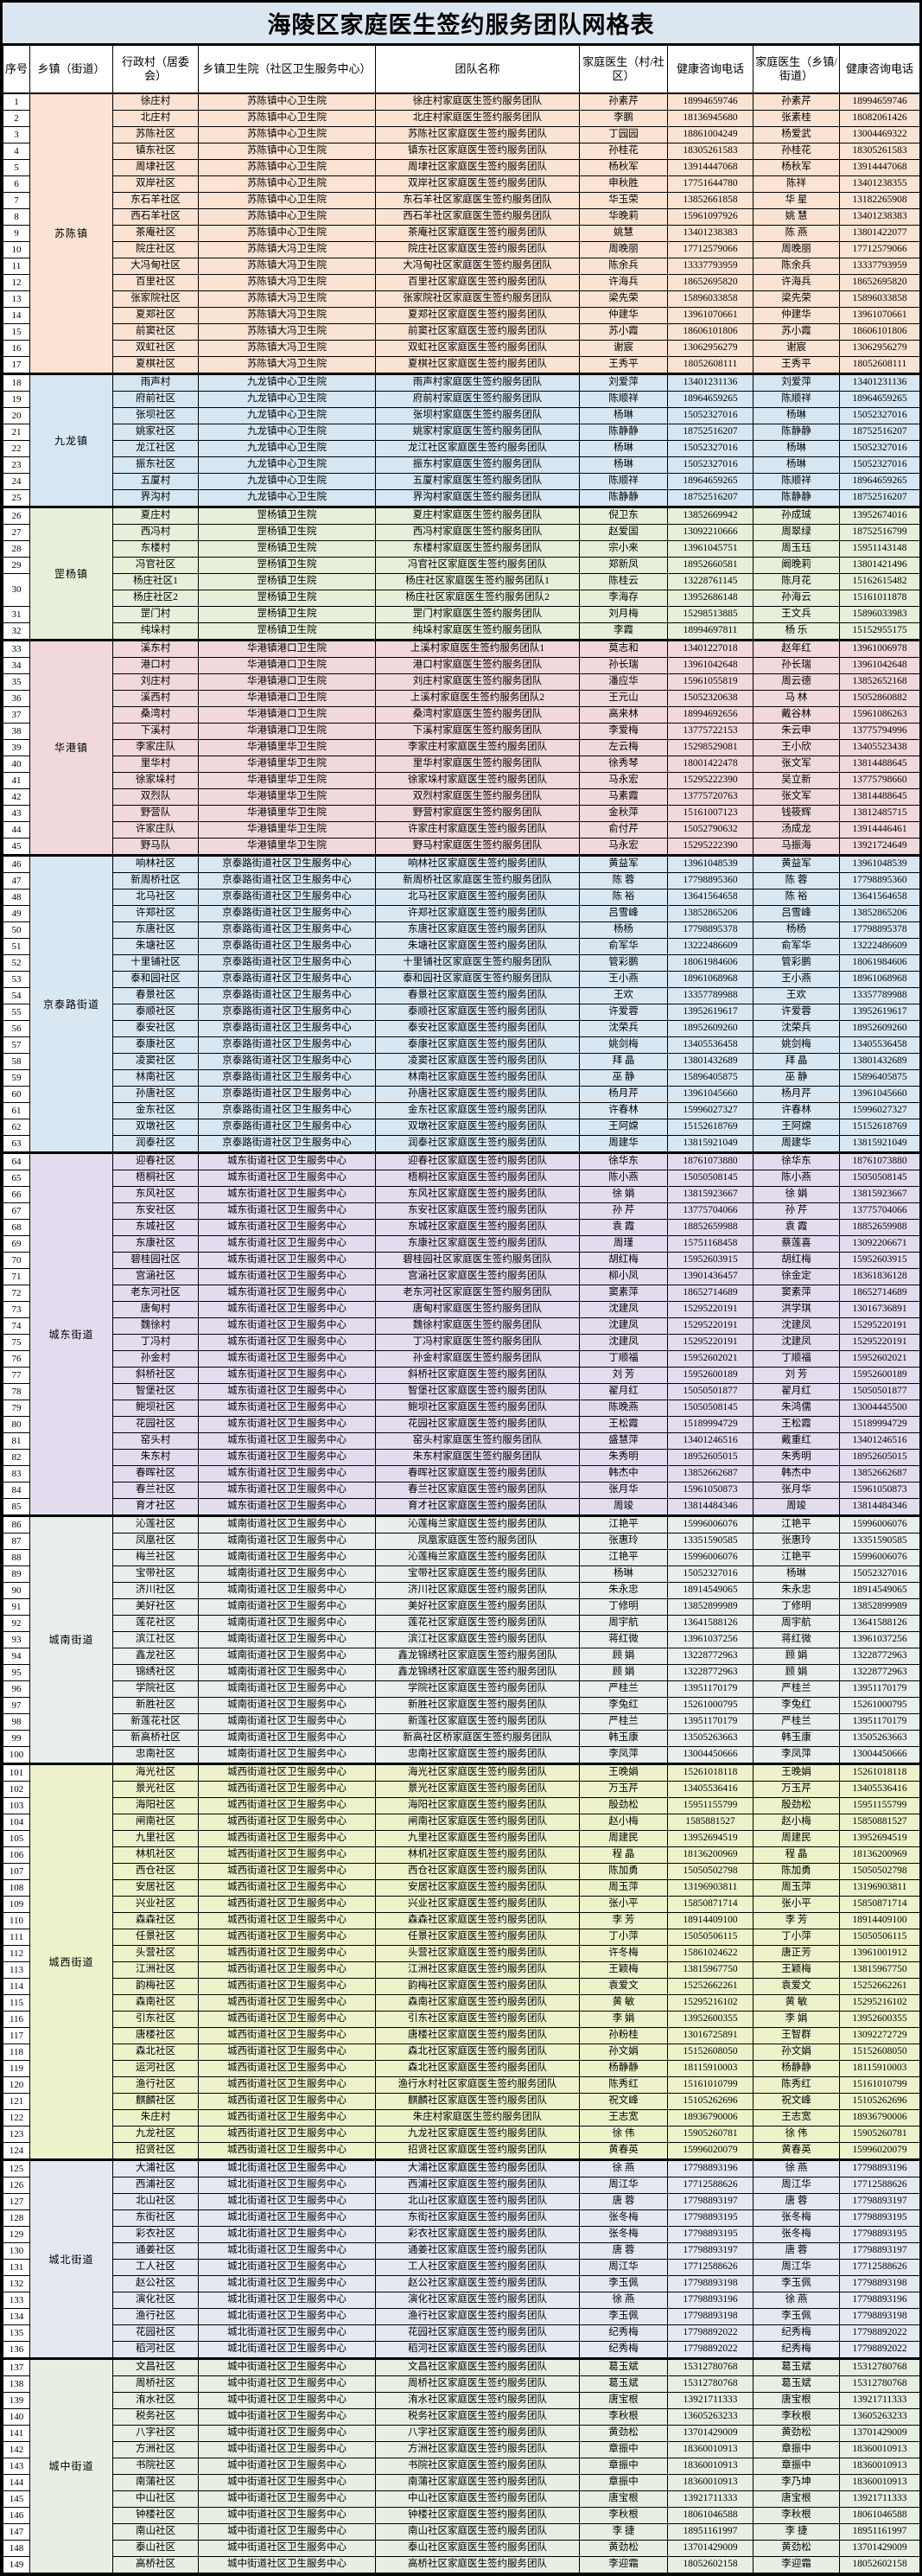 Image resolution: width=922 pixels, height=2576 pixels. Describe the element at coordinates (623, 549) in the screenshot. I see `village-doctor-cell: 宗小来` at that location.